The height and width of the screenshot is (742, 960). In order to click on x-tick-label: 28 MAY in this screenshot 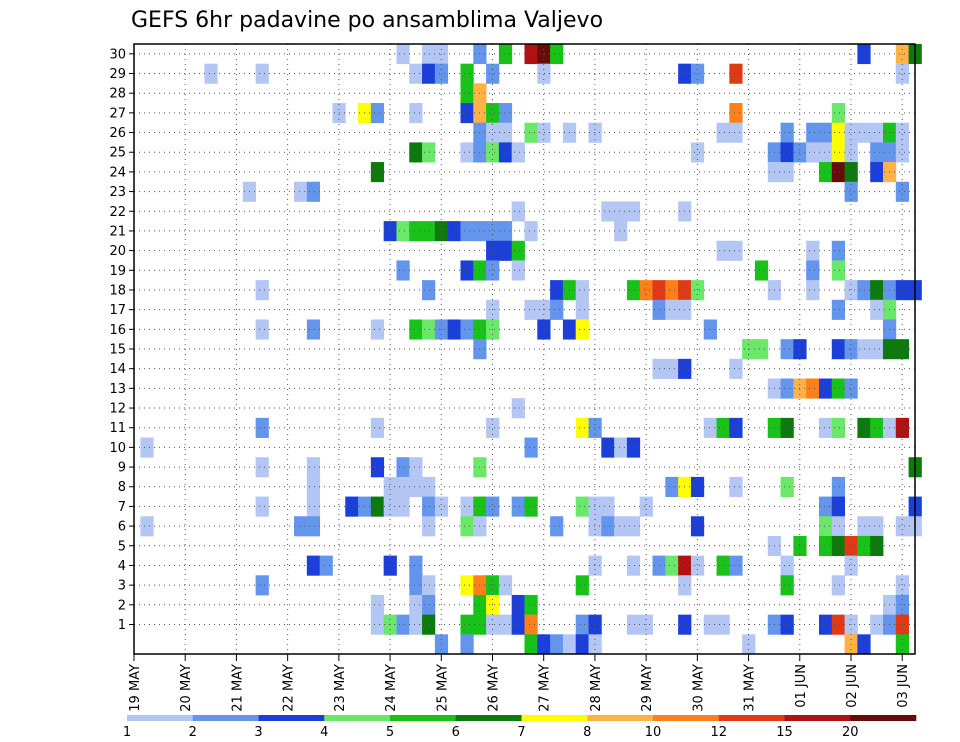, I will do `click(596, 688)`.